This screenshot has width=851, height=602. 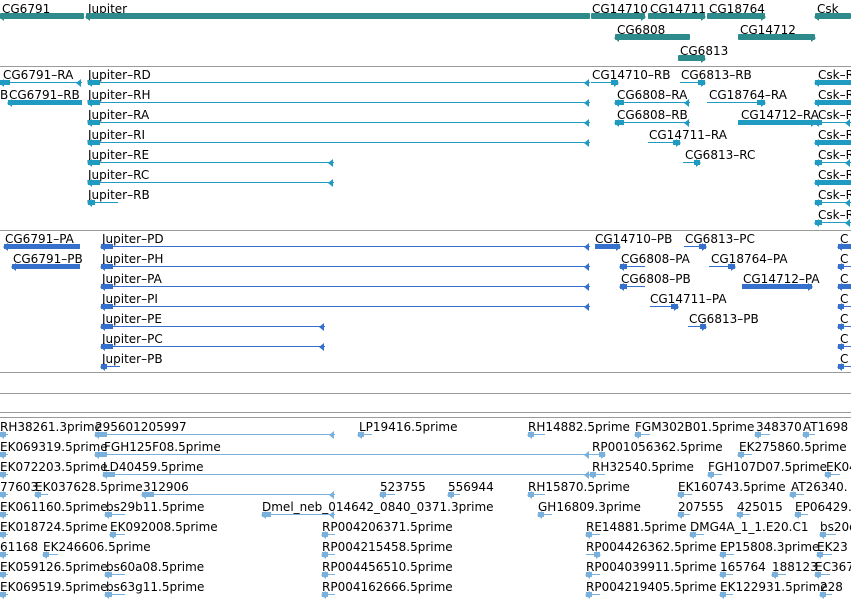 I want to click on protein-jupiter-pi-strand-arrow, so click(x=102, y=307).